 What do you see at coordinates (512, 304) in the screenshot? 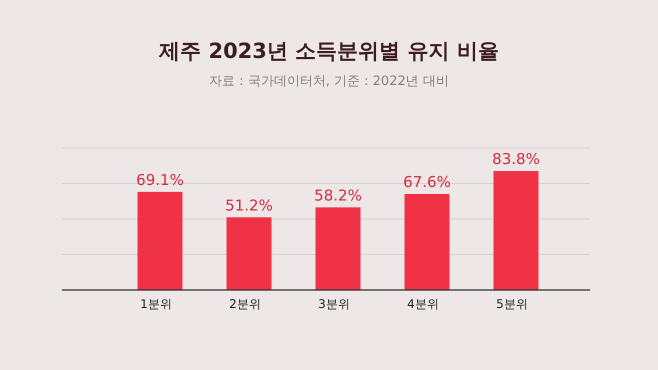
I see `x-tick-label: 5분위` at bounding box center [512, 304].